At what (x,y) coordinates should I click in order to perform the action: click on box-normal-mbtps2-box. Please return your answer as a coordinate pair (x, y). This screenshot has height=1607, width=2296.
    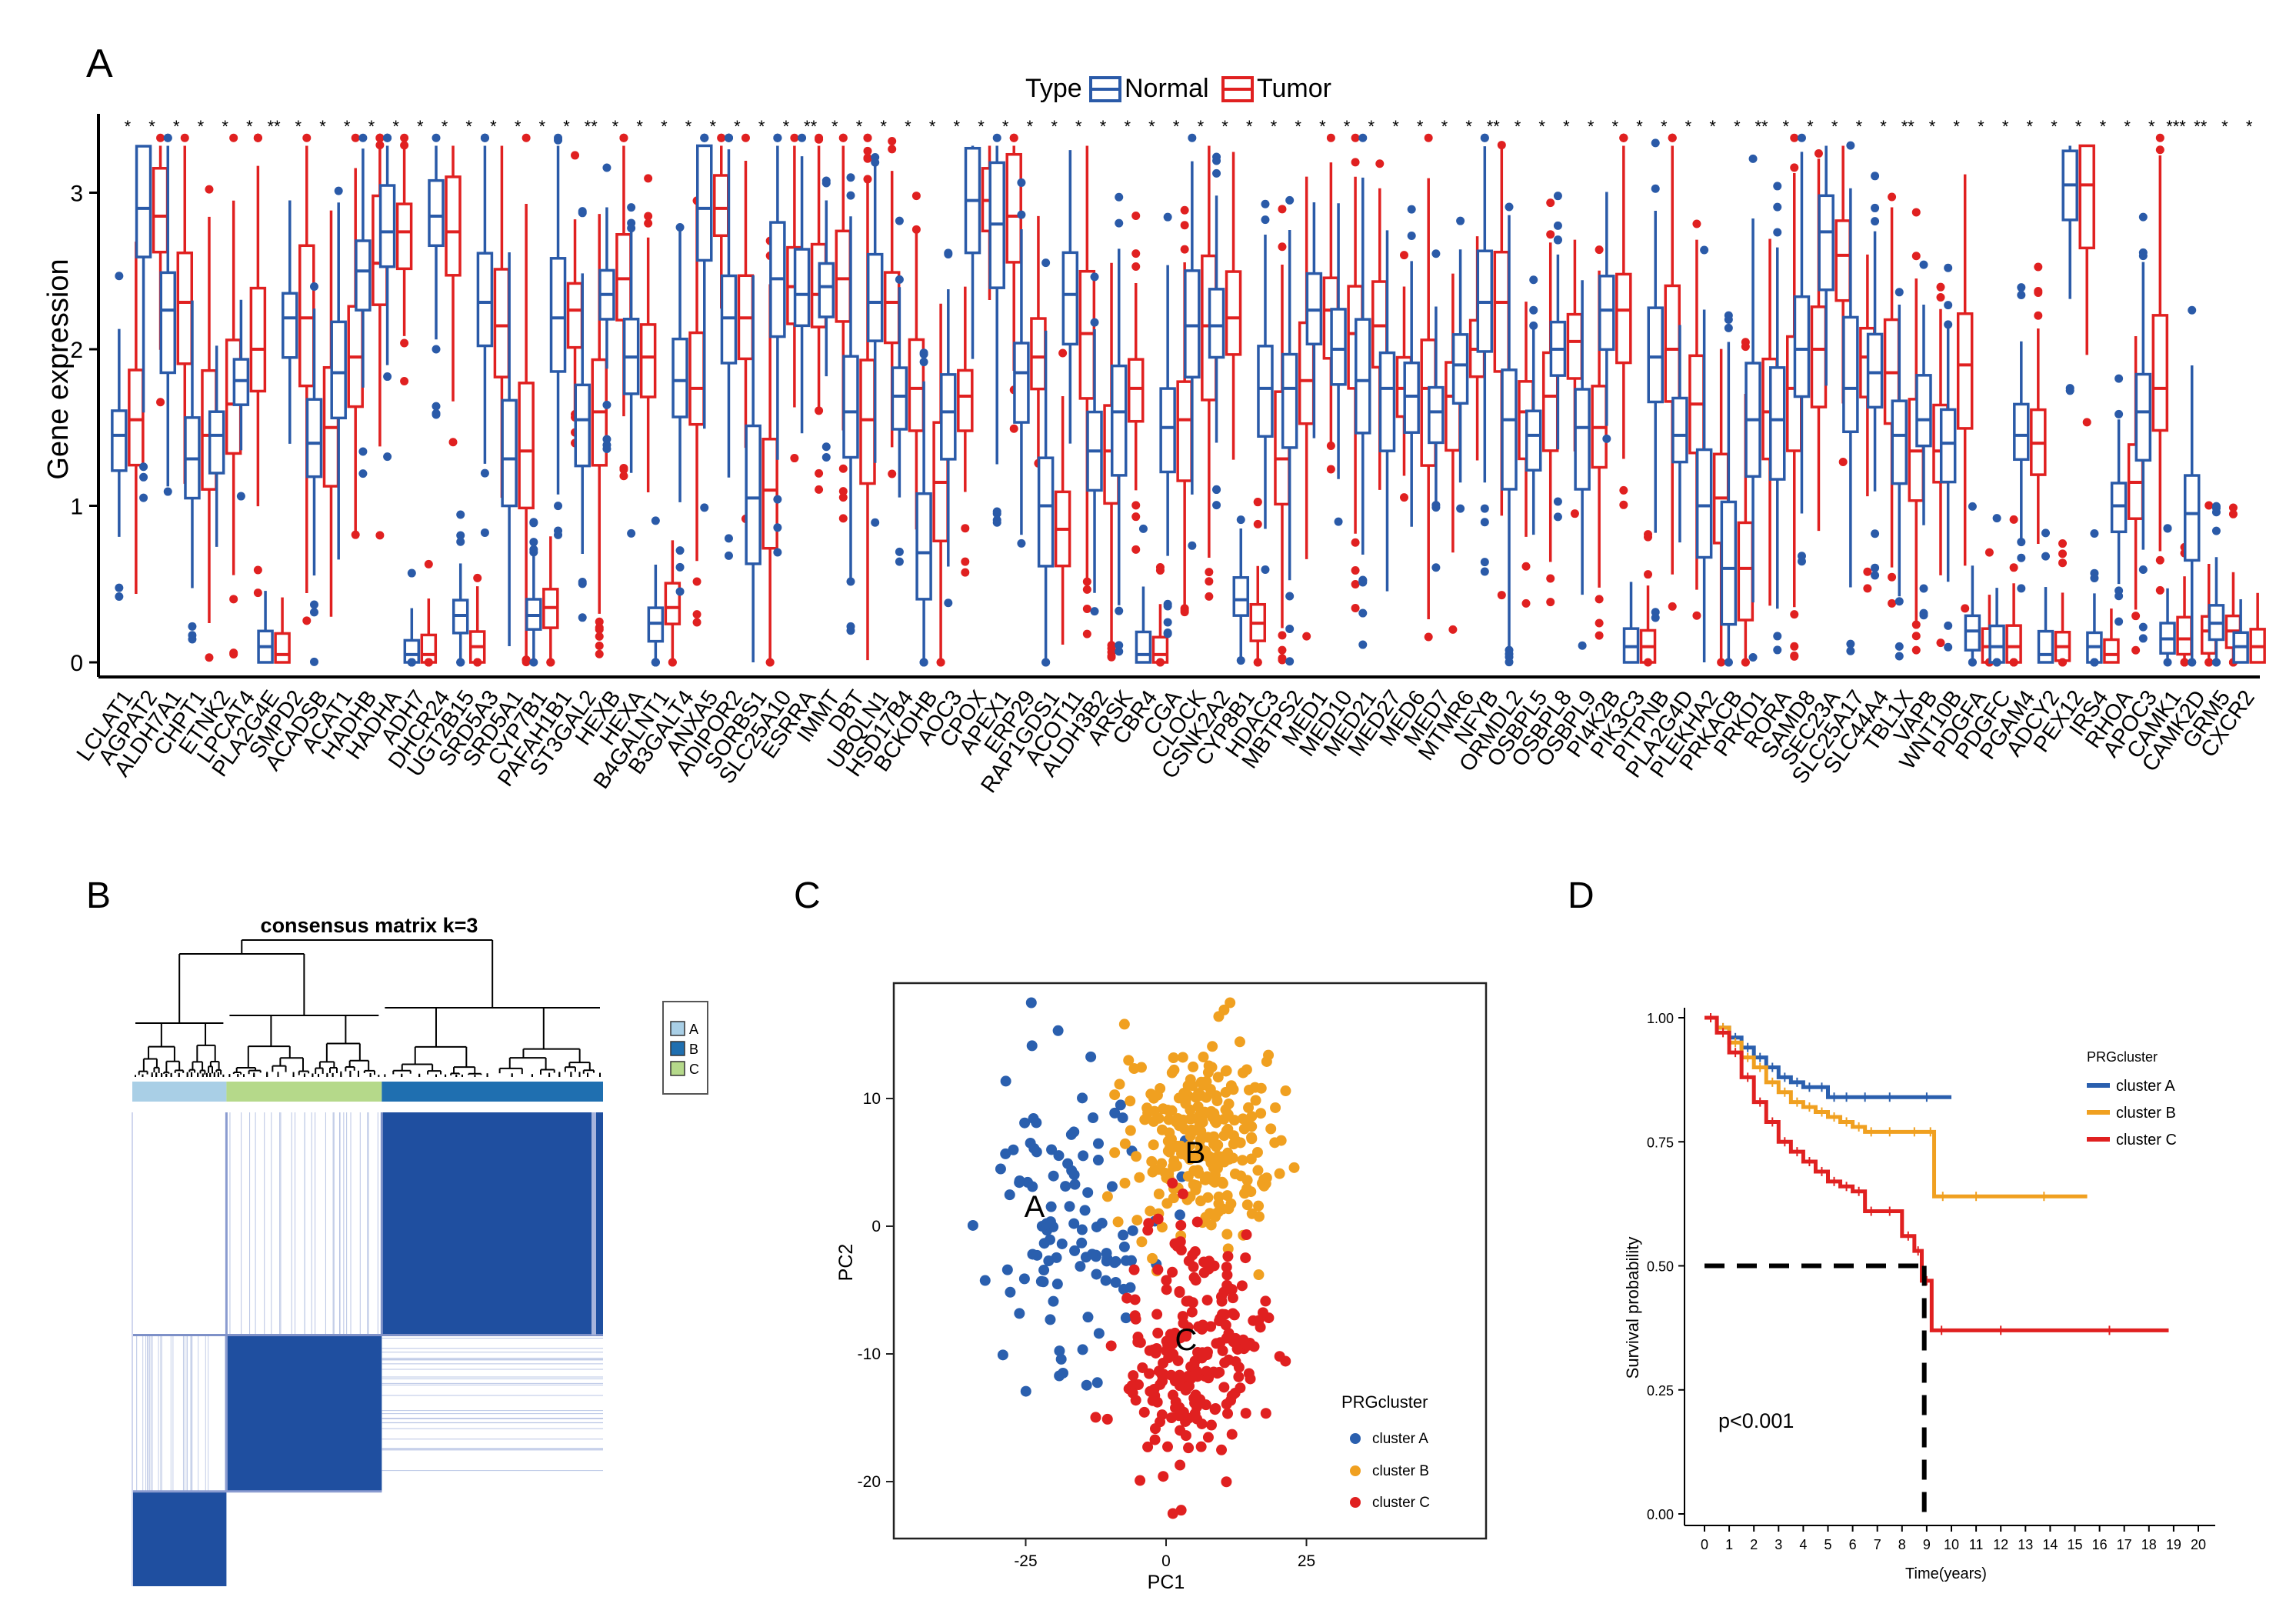
    Looking at the image, I should click on (1289, 400).